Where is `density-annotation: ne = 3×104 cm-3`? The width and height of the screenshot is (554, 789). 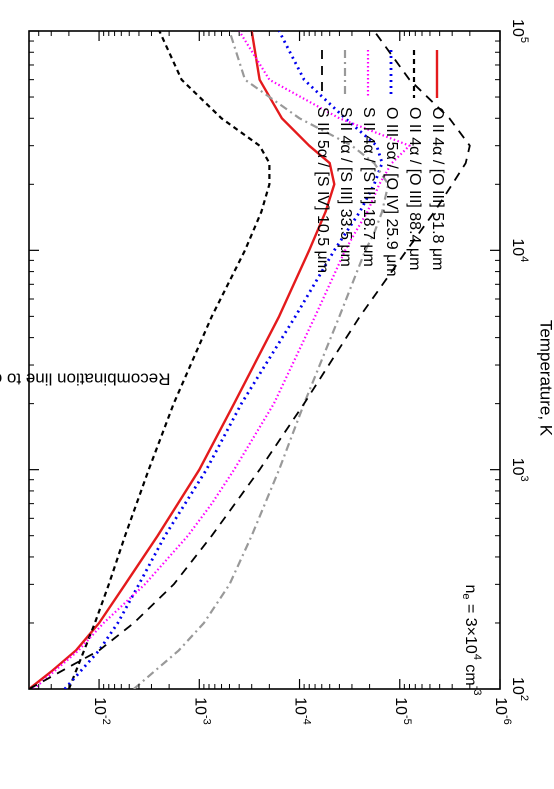
density-annotation: ne = 3×104 cm-3 is located at coordinates (471, 640).